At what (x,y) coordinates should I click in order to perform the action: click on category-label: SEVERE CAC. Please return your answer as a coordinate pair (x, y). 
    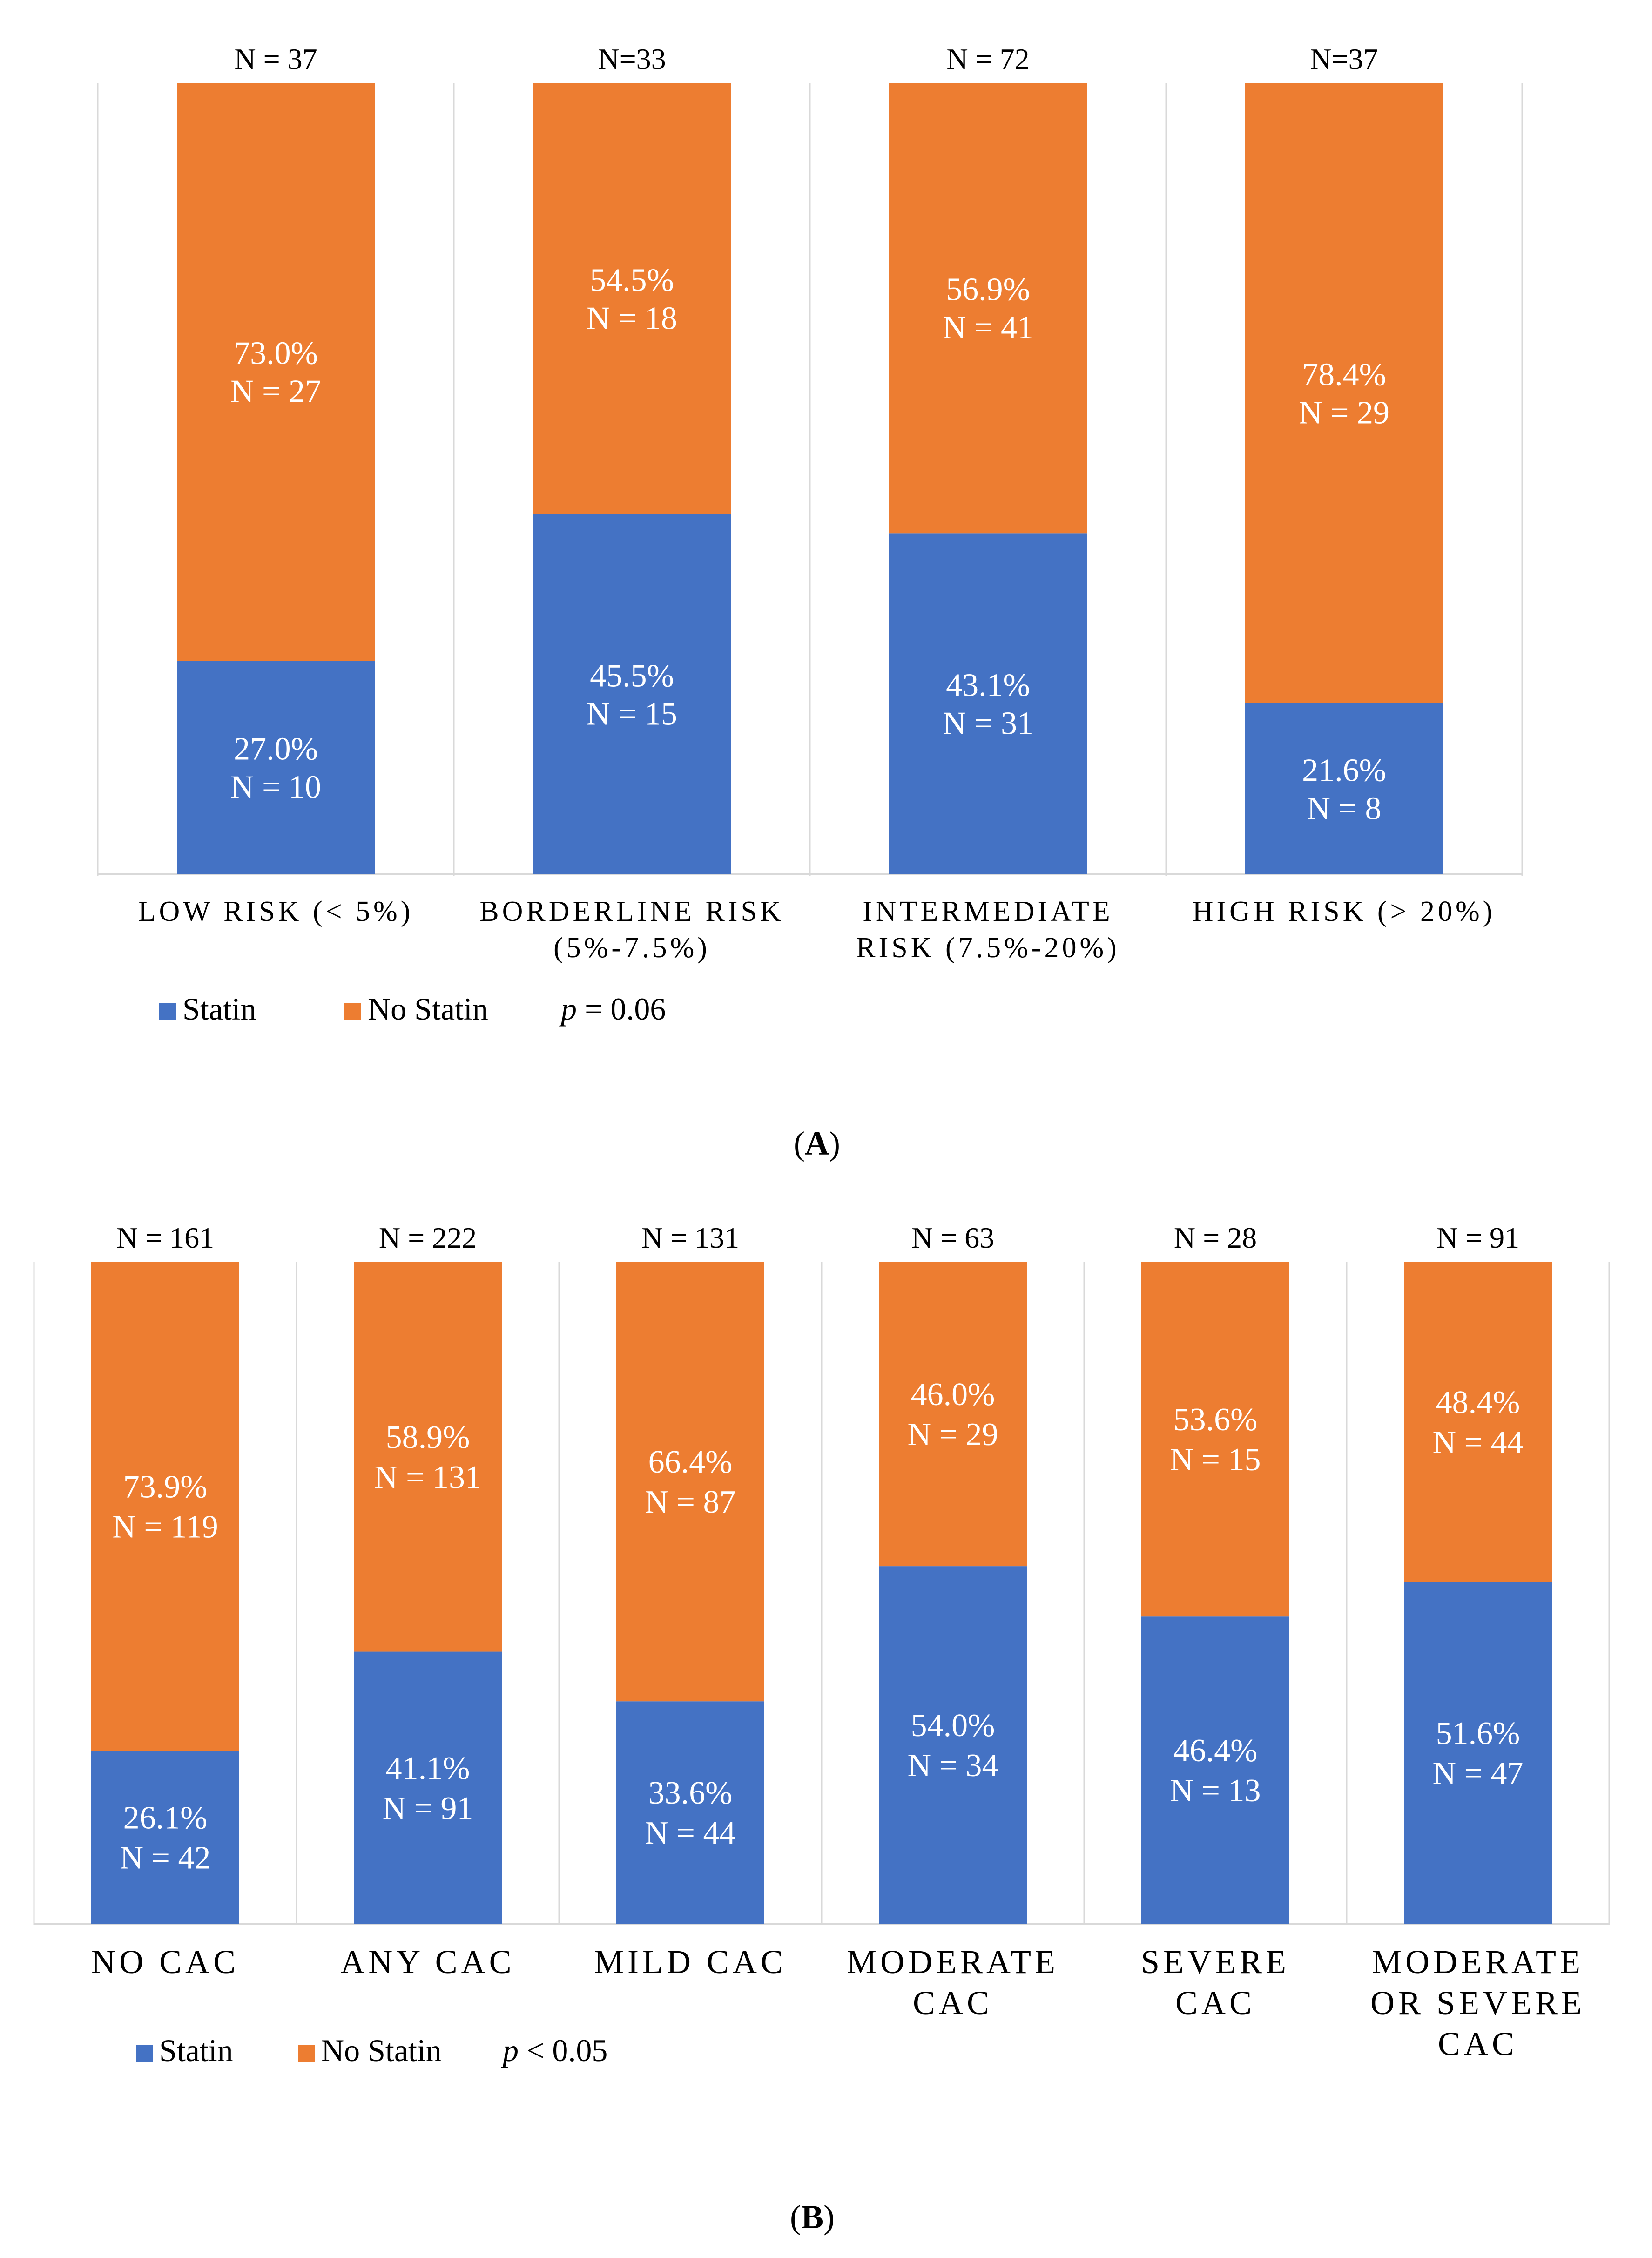
    Looking at the image, I should click on (1215, 1982).